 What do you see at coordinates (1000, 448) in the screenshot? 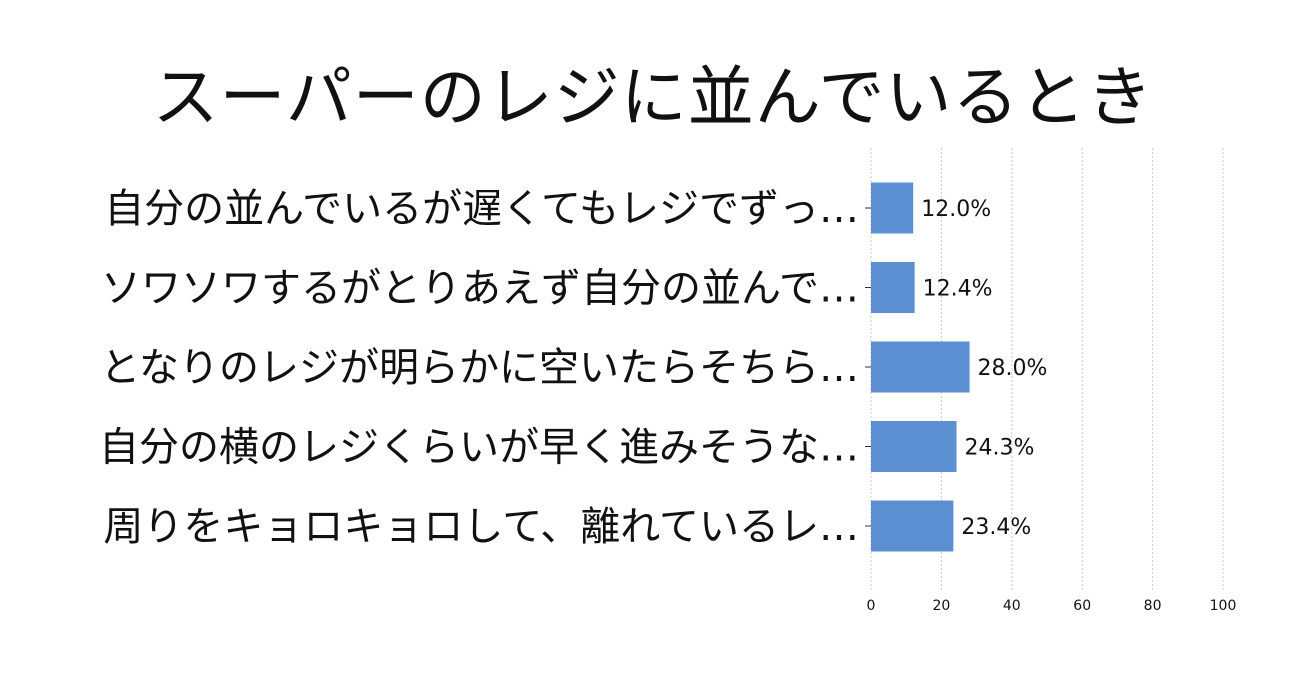
I see `value-label-4: 24.3%` at bounding box center [1000, 448].